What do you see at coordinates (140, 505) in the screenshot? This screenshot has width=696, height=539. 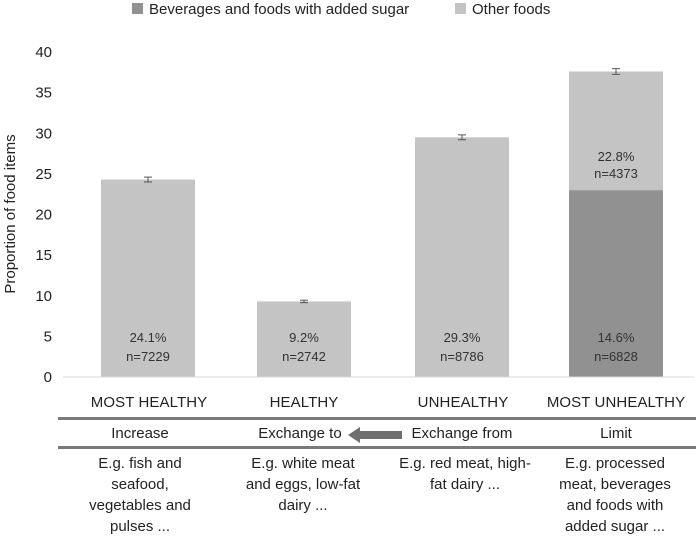 I see `example-line: vegetables and` at bounding box center [140, 505].